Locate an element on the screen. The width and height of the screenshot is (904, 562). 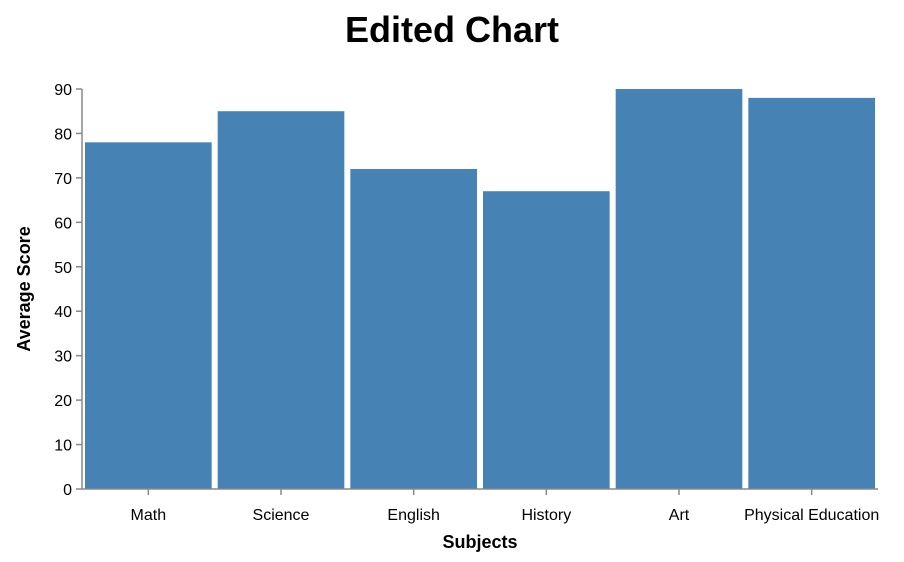
chart-title: Edited Chart is located at coordinates (452, 29).